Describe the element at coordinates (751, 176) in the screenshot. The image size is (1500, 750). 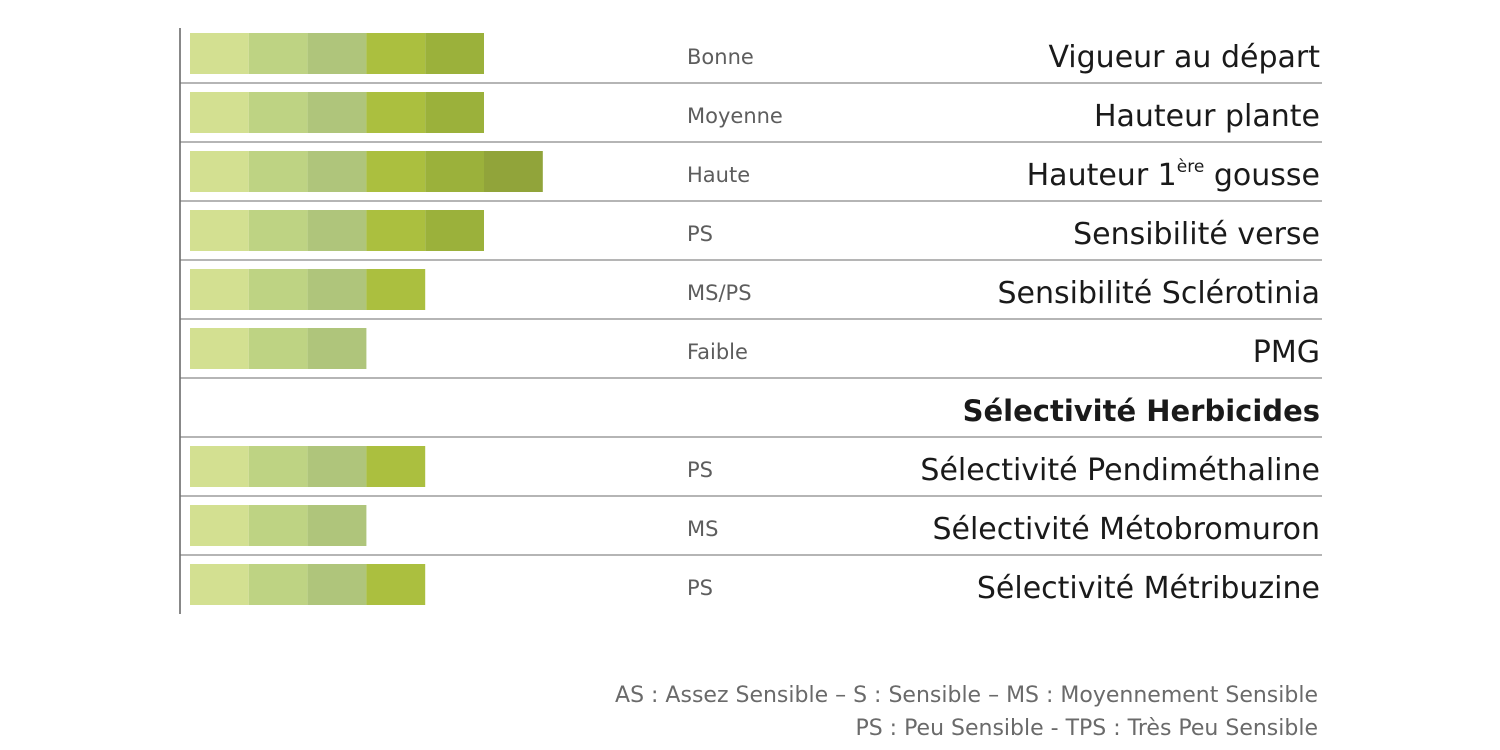
I see `criterion-row: Haute Hauteur 1ère gousse` at that location.